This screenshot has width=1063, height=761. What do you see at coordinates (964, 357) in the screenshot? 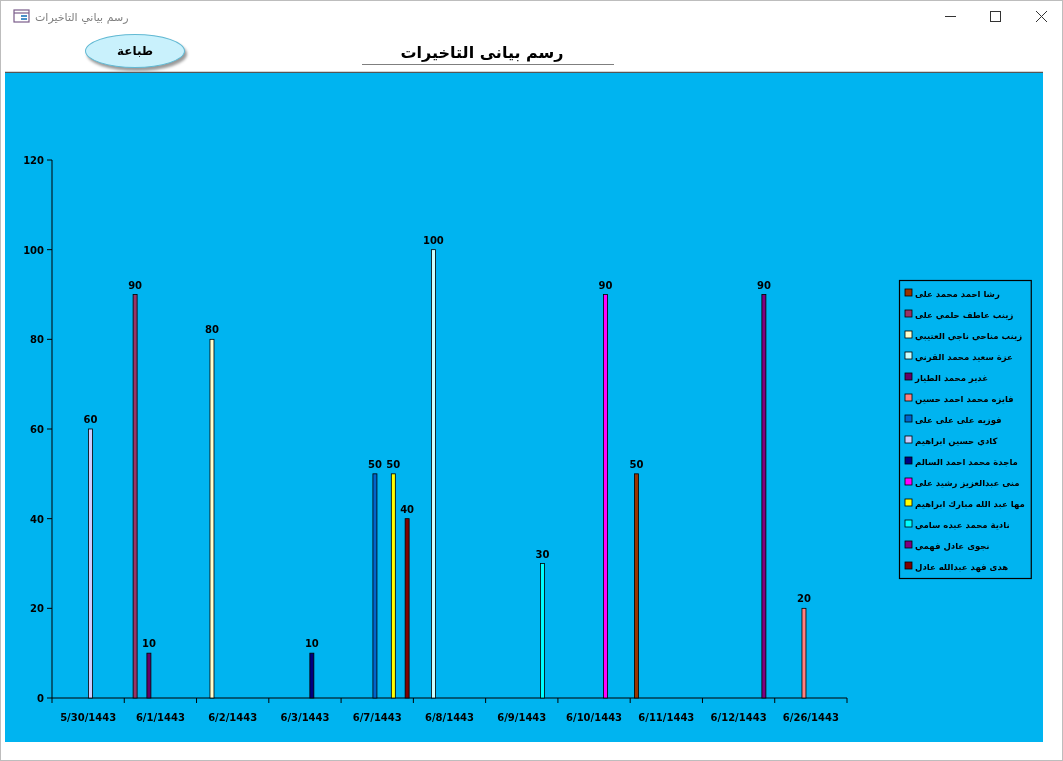
I see `legend-label: عزة سعيد محمد القرني` at bounding box center [964, 357].